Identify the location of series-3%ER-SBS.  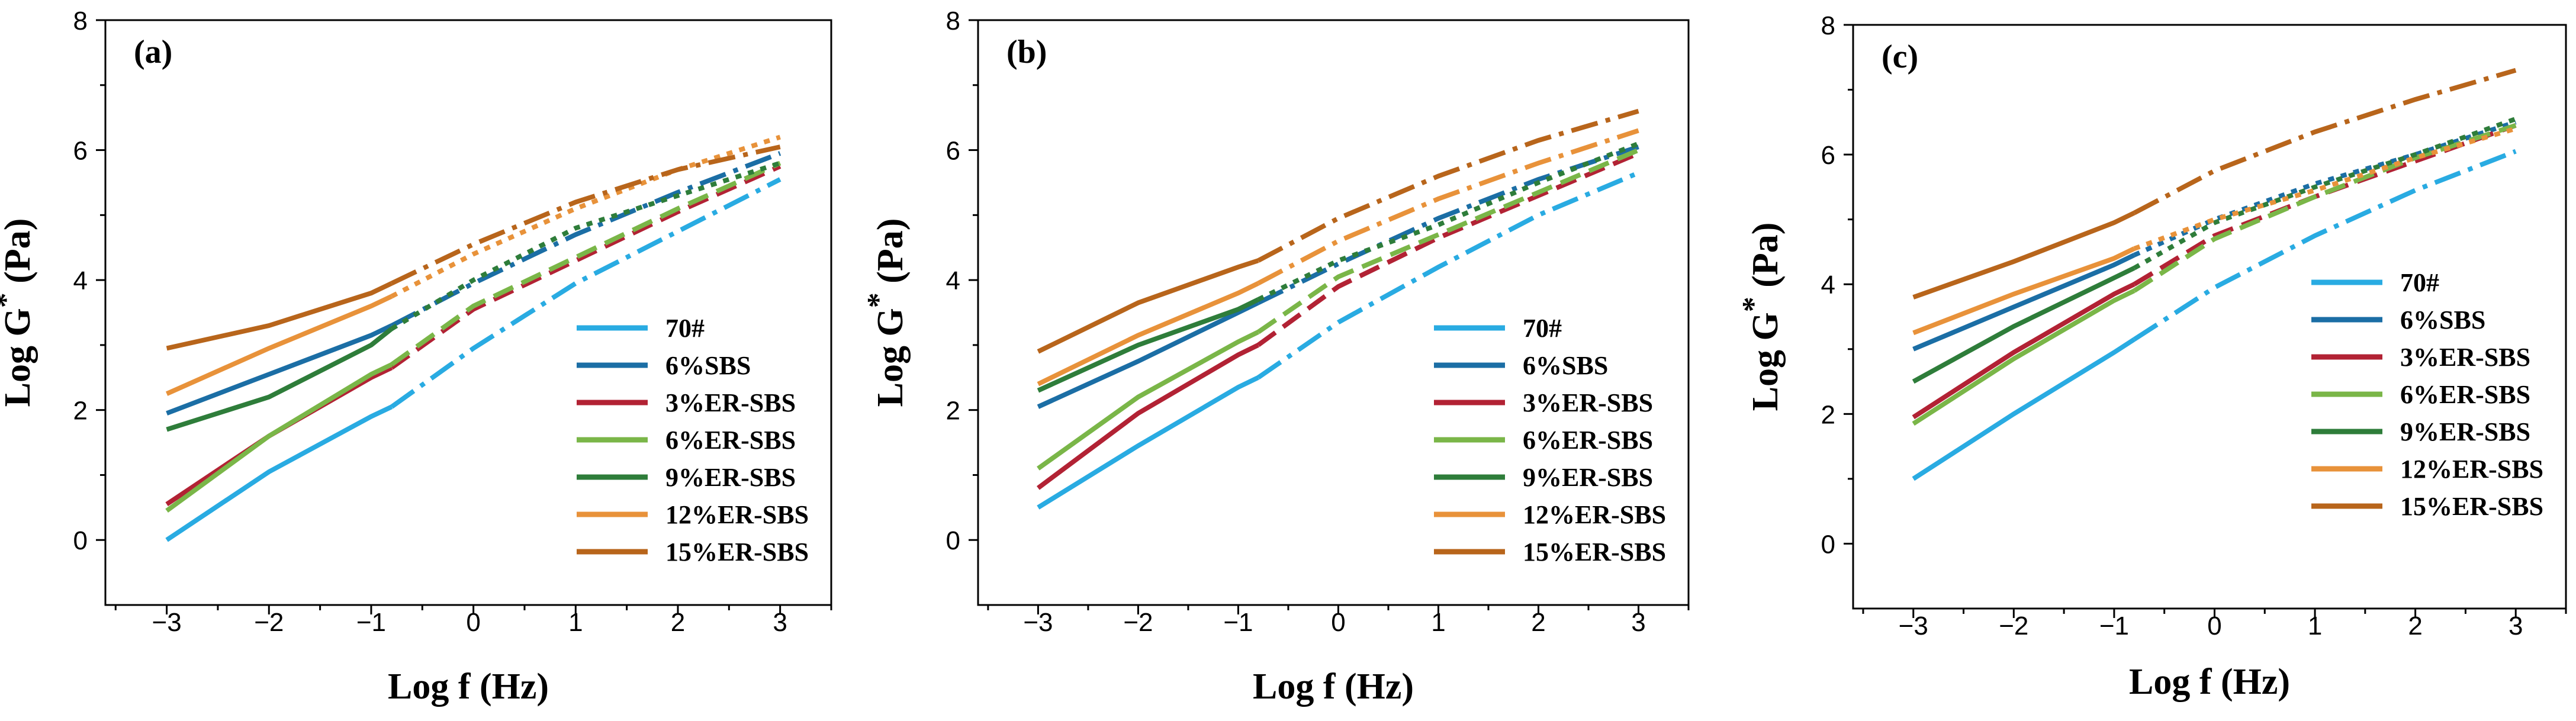
(1338, 320).